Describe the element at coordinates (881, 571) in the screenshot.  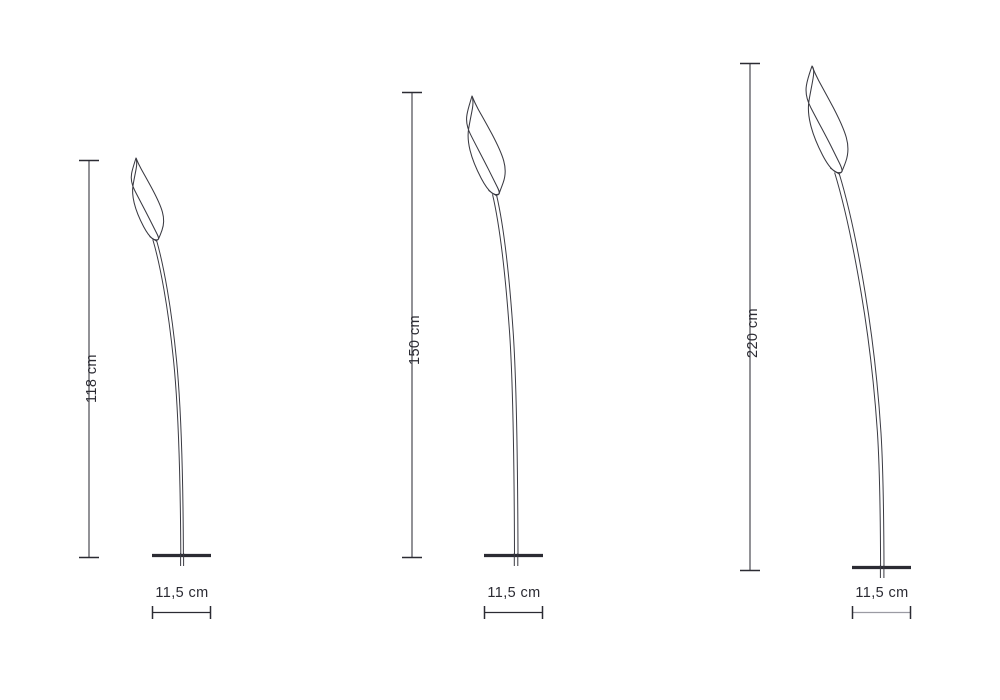
I see `lamp-base-large` at that location.